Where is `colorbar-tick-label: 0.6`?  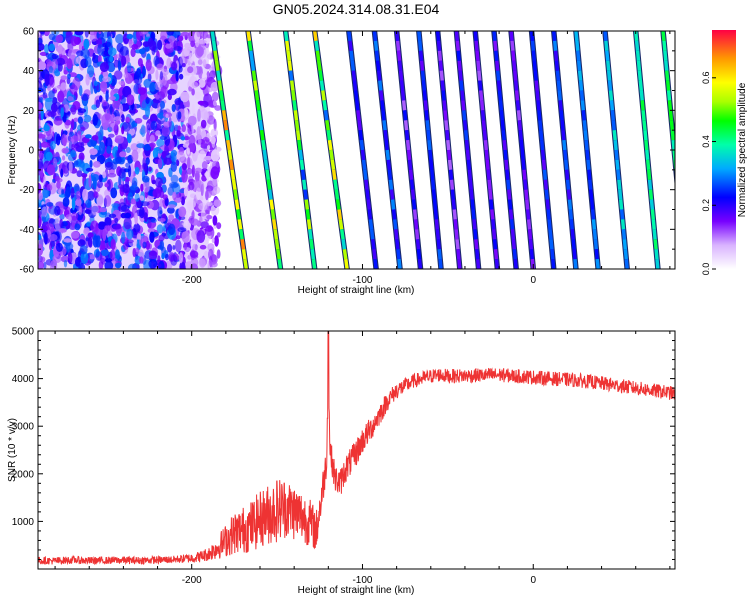 colorbar-tick-label: 0.6 is located at coordinates (706, 78).